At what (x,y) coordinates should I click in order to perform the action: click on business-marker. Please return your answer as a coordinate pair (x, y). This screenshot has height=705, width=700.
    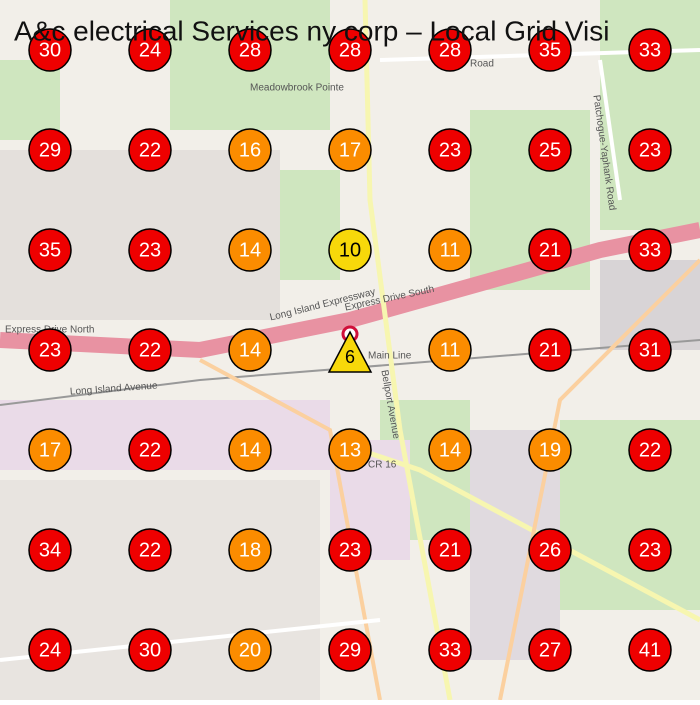
    Looking at the image, I should click on (350, 351).